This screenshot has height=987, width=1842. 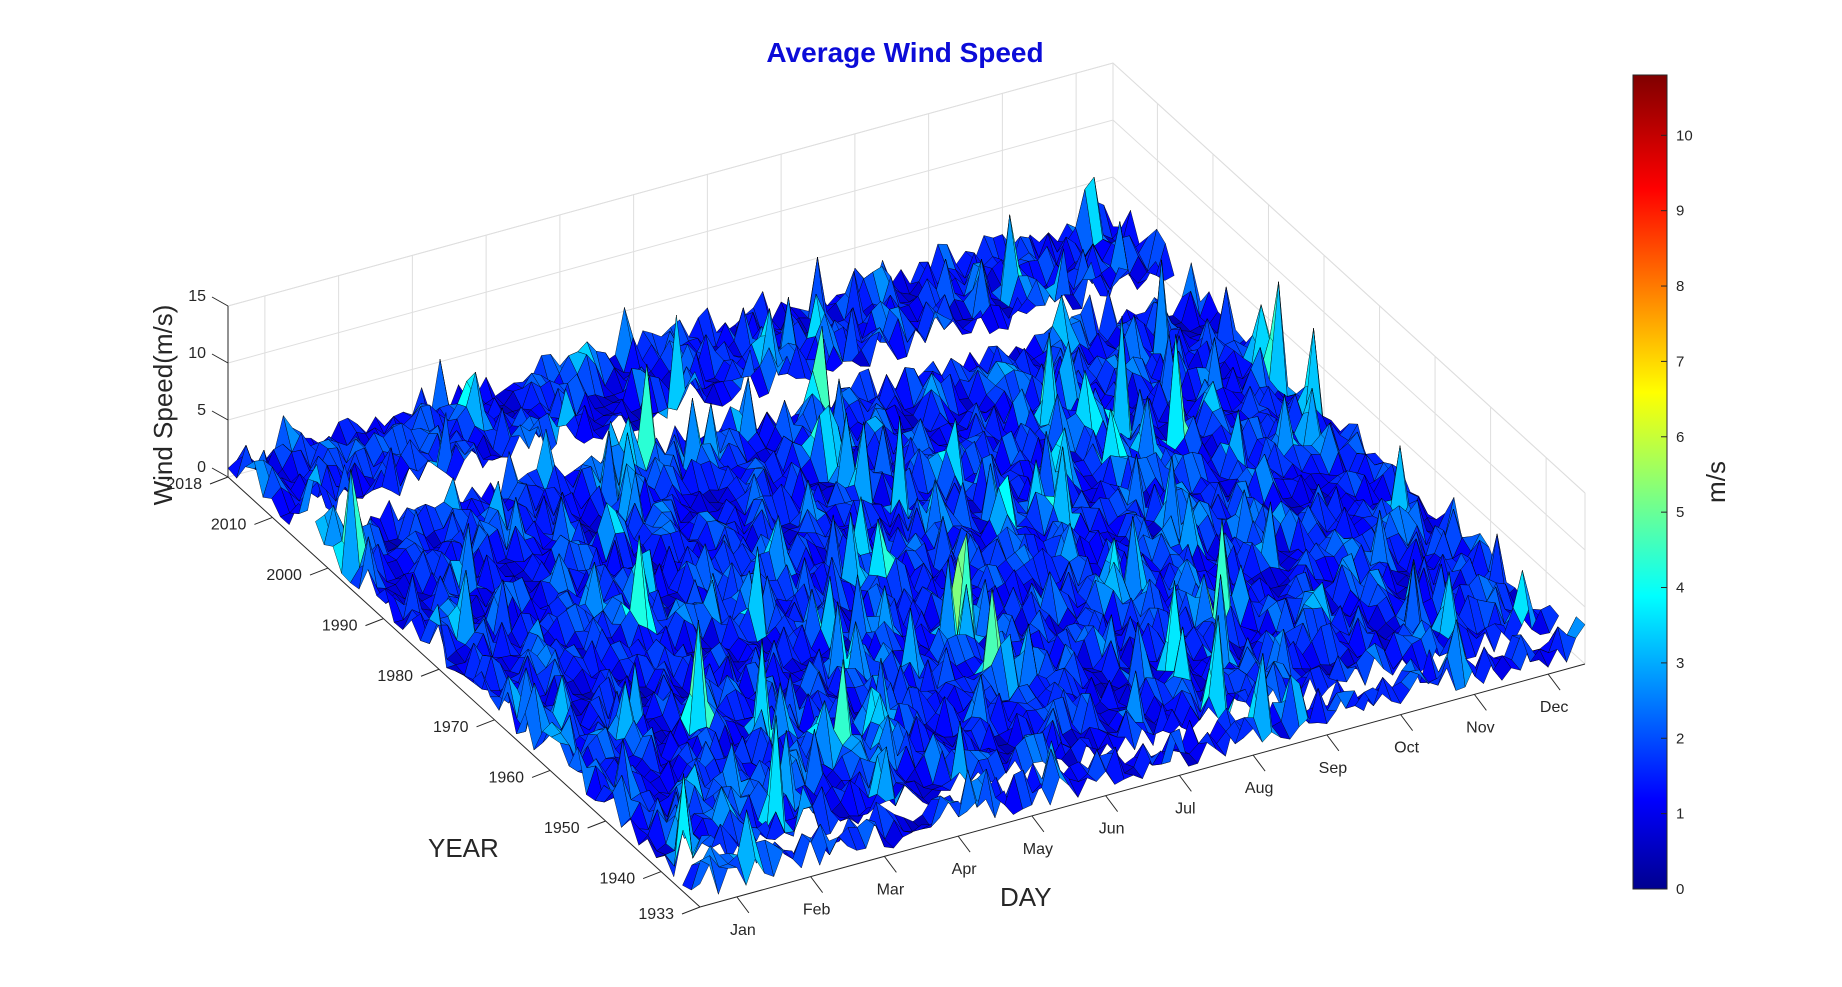 What do you see at coordinates (743, 930) in the screenshot?
I see `x-tick-label: Jan` at bounding box center [743, 930].